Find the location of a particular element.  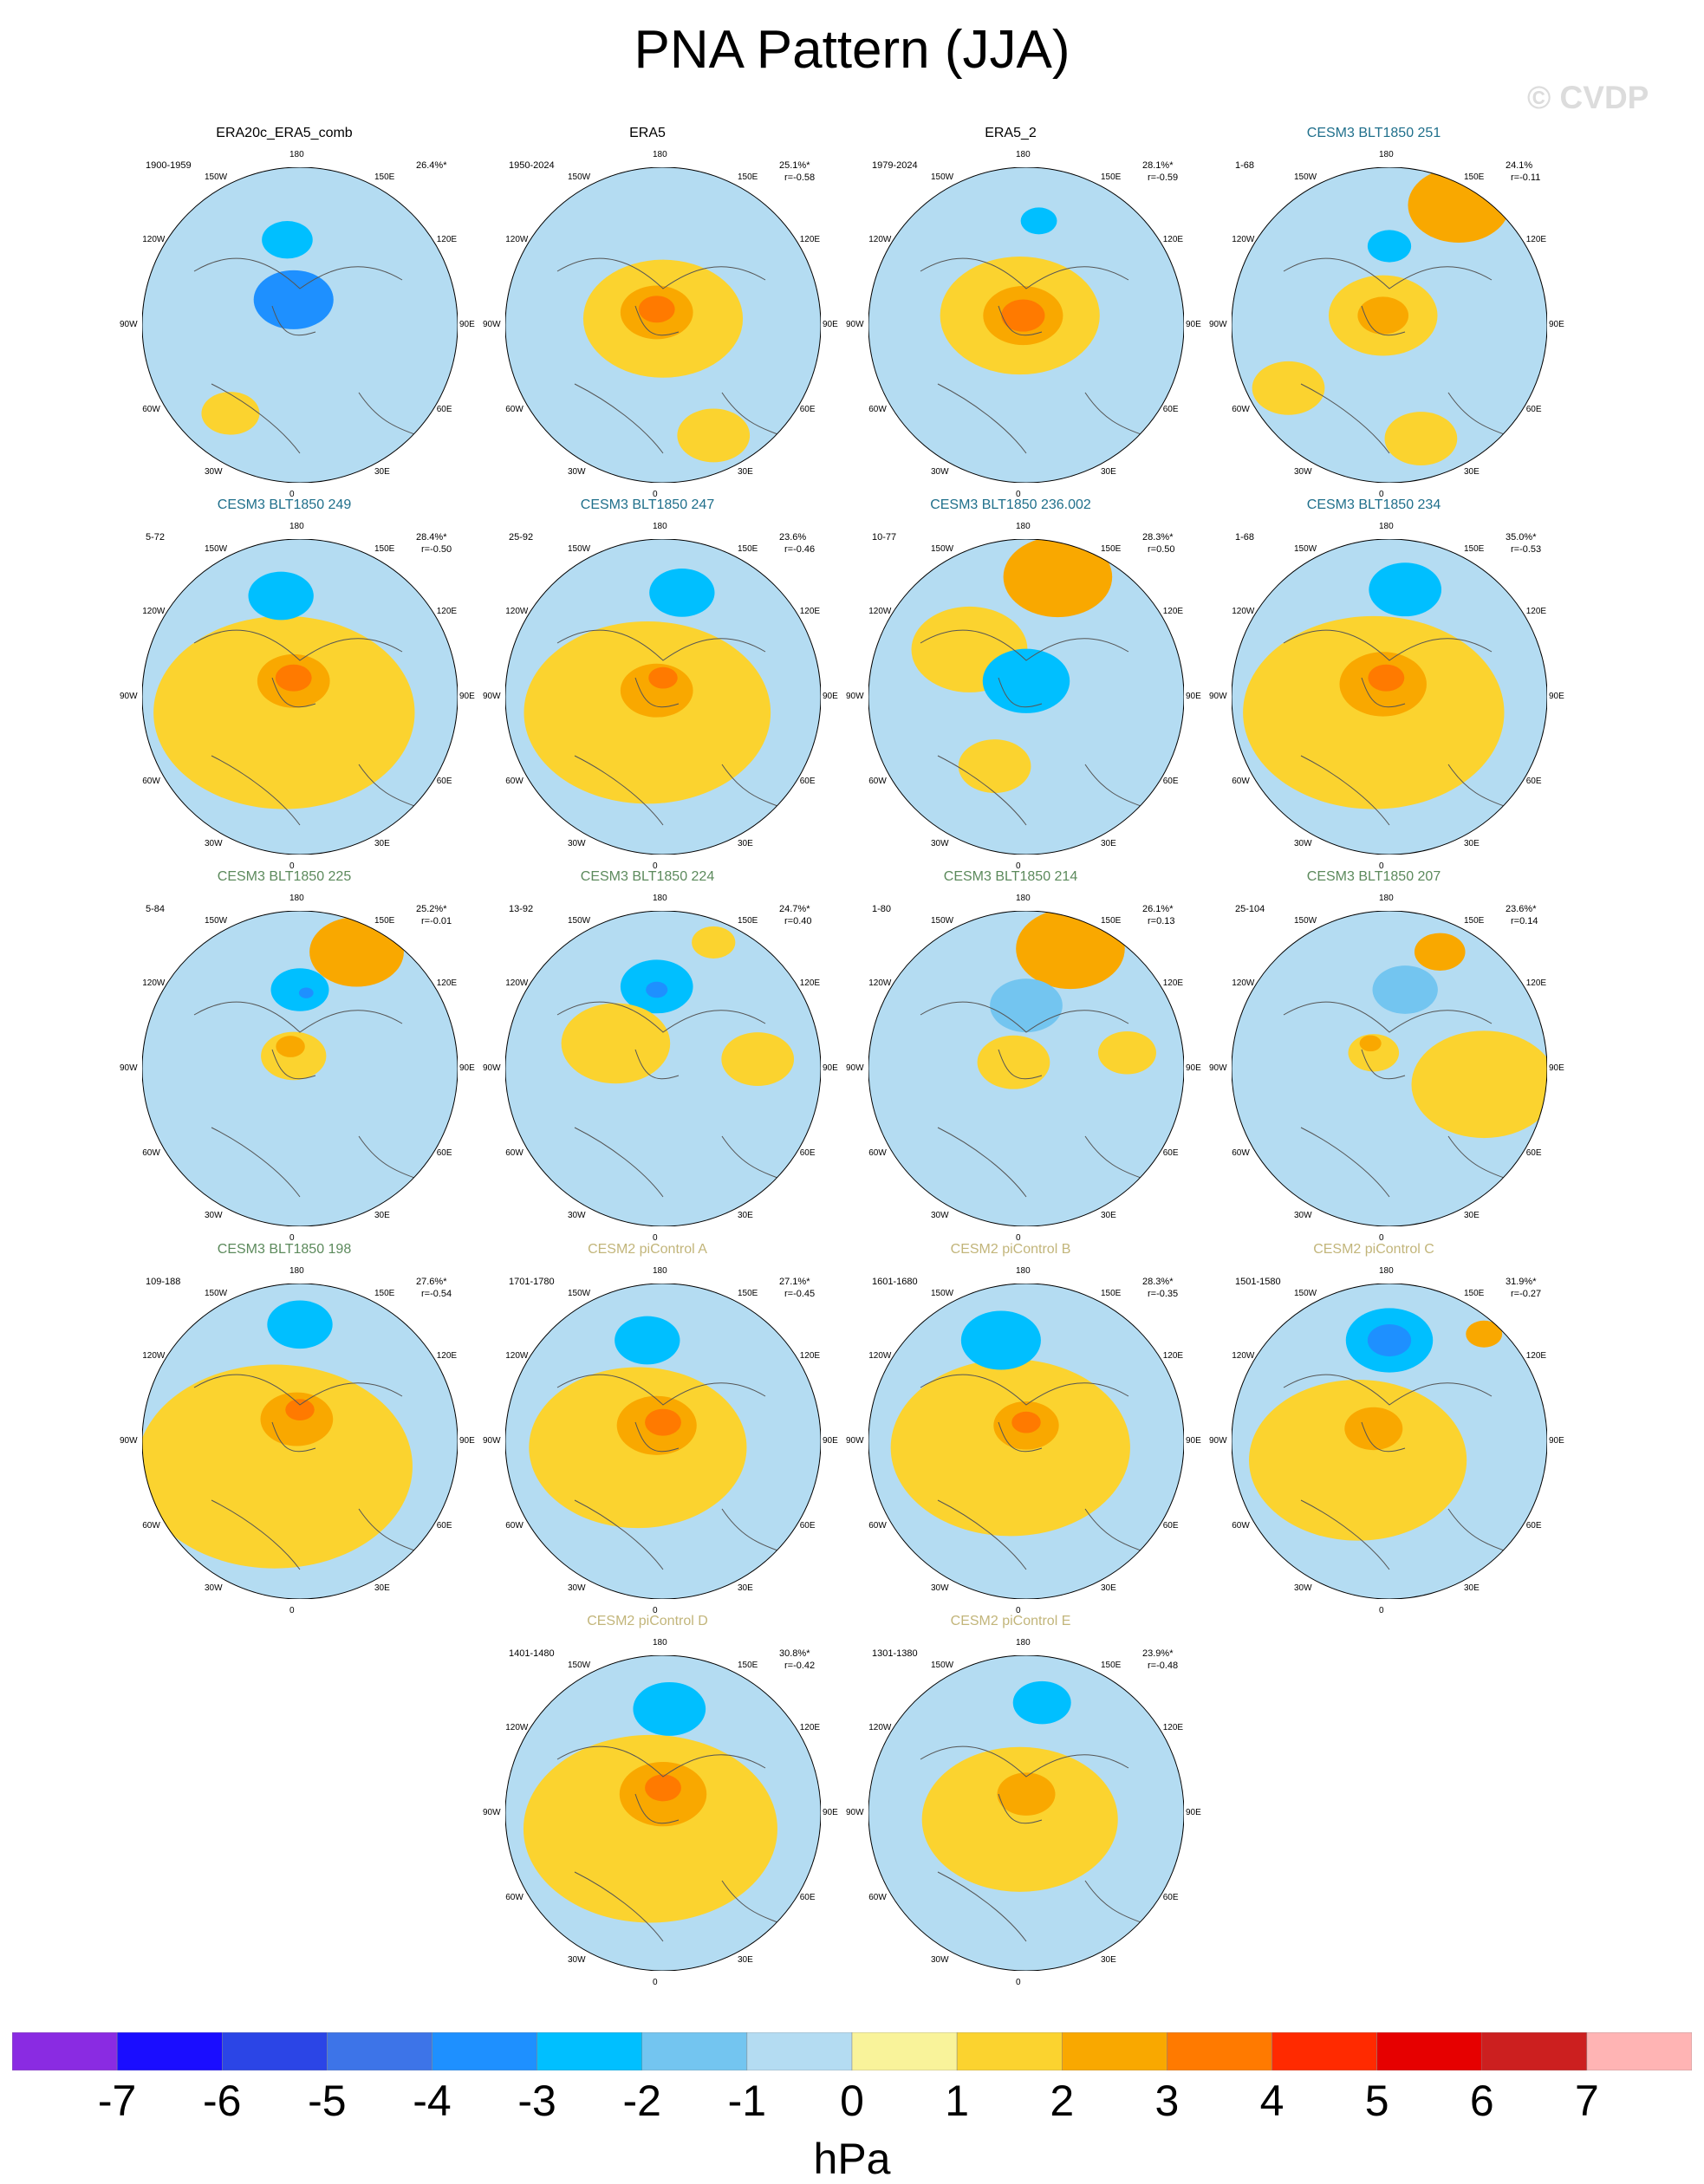

panel-variance-pct: 23.6% is located at coordinates (793, 537).